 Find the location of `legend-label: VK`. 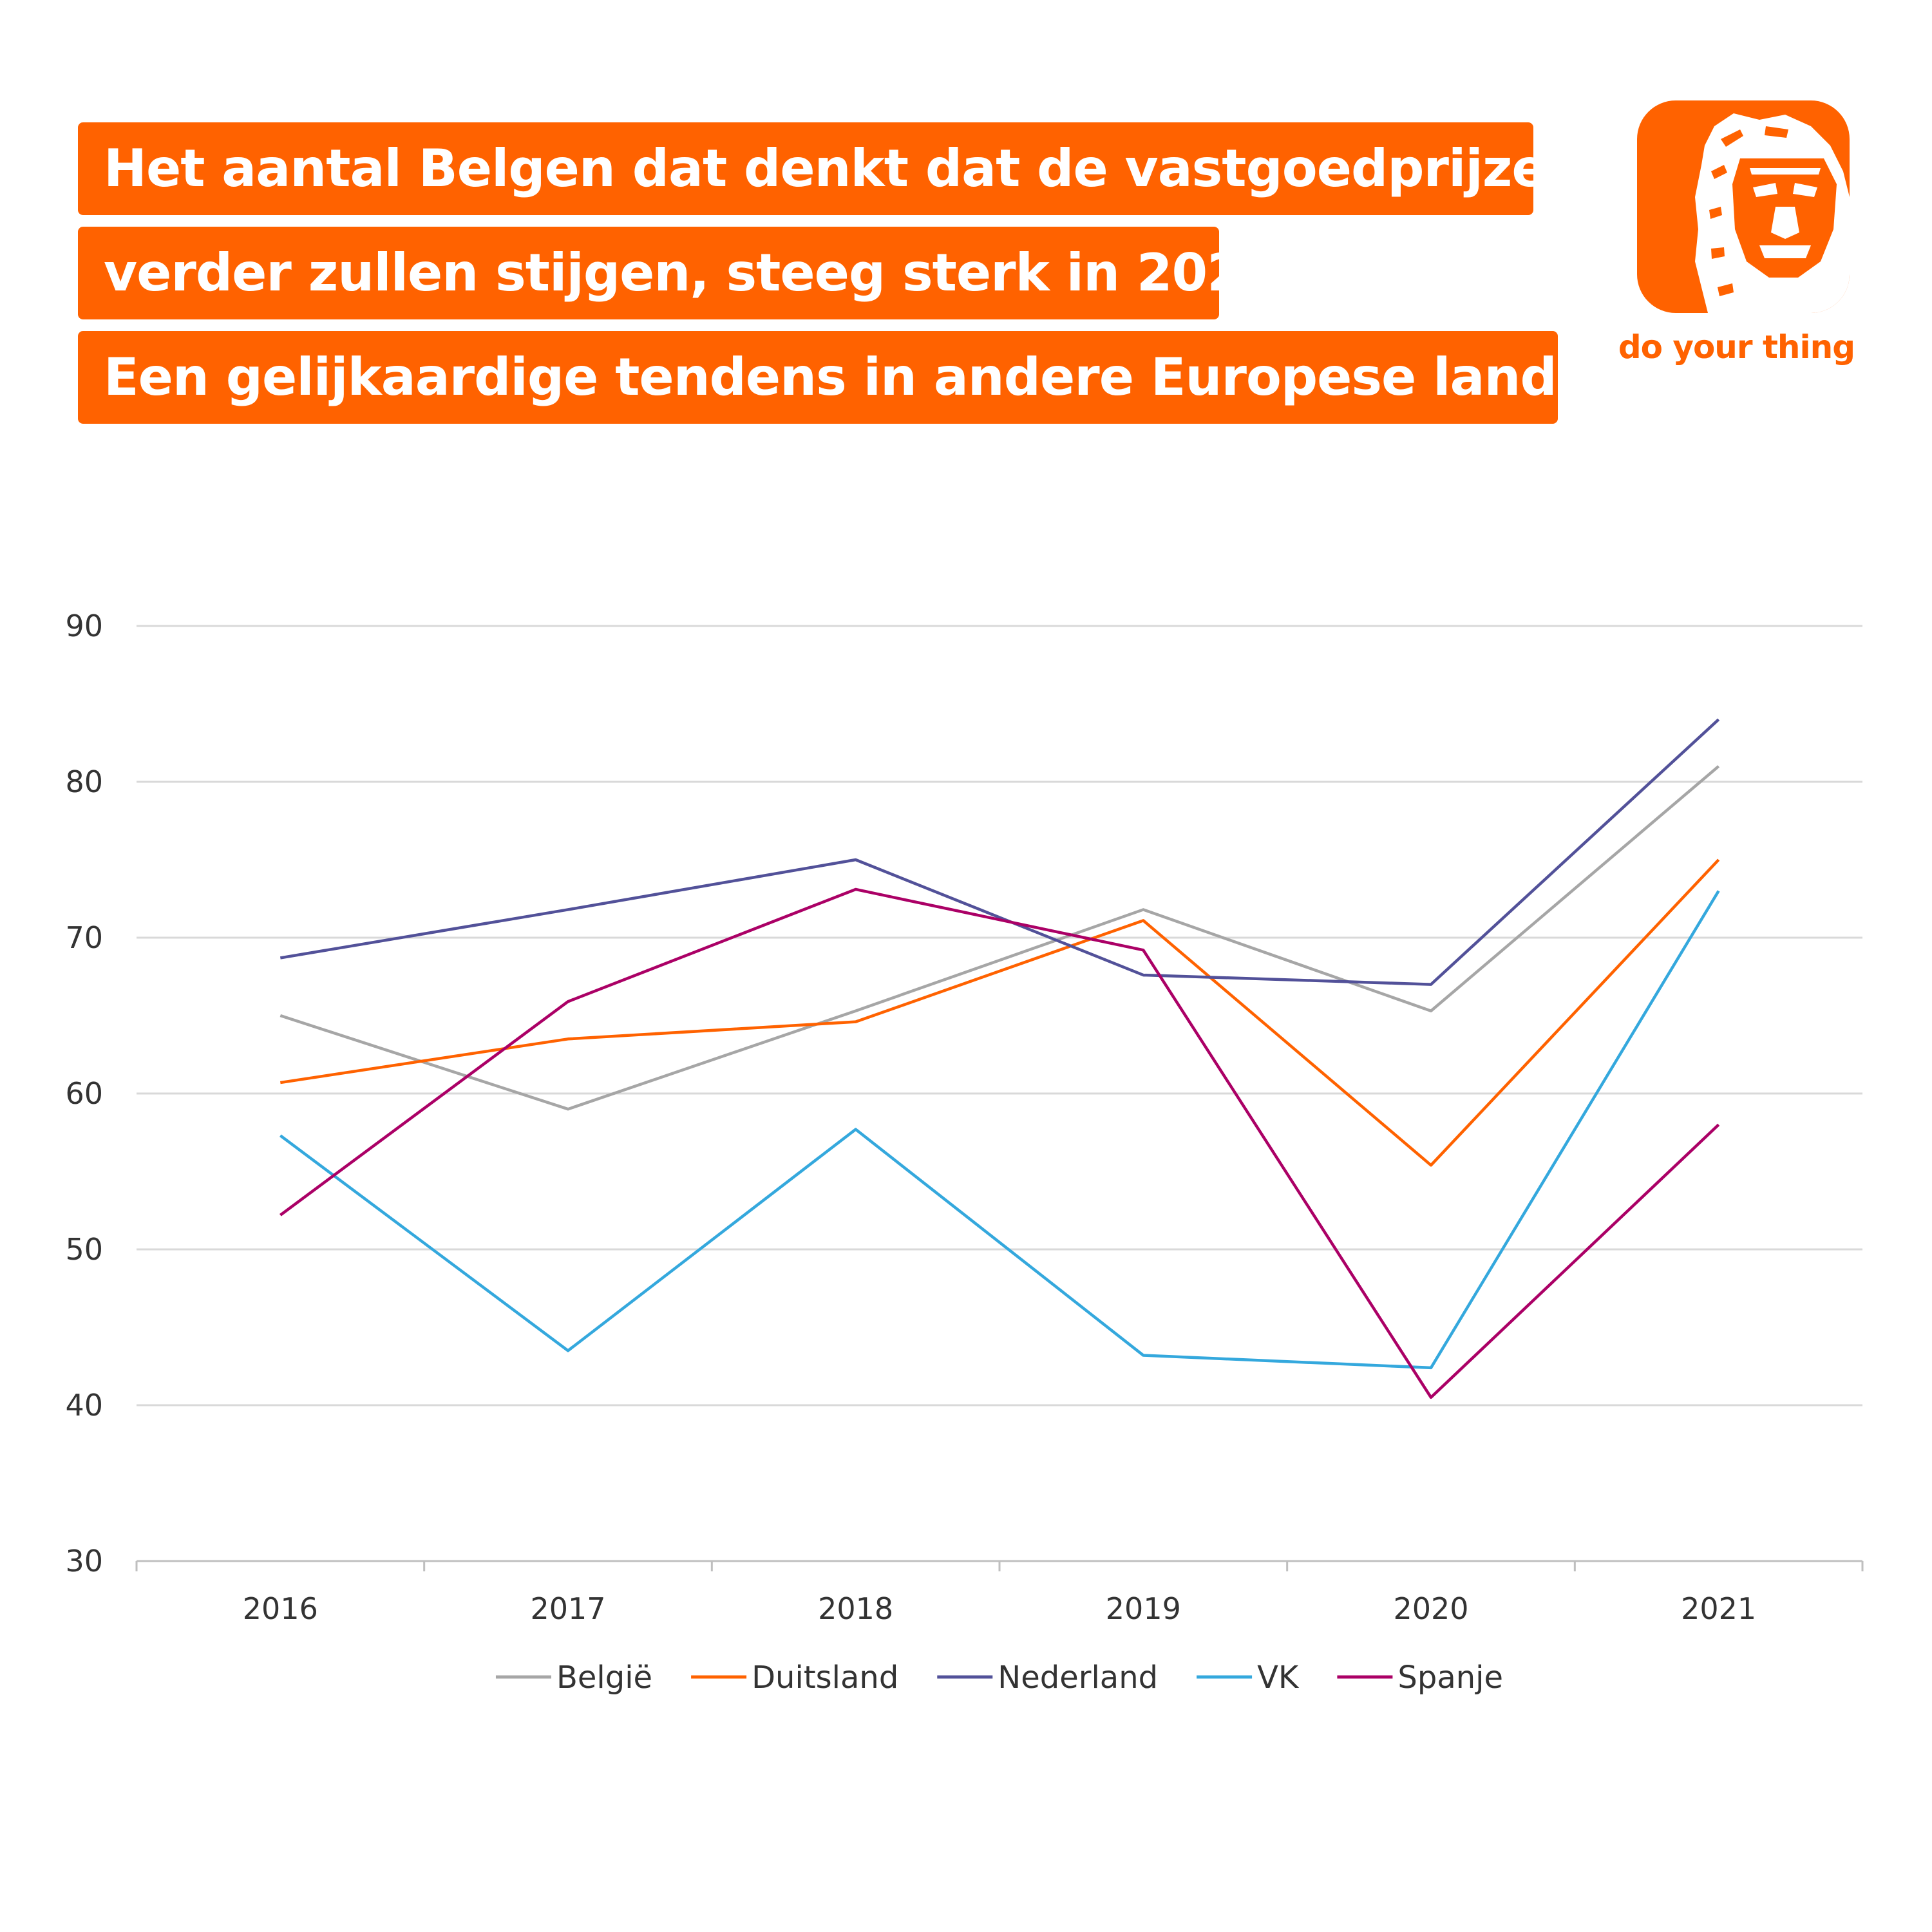

legend-label: VK is located at coordinates (1278, 1678).